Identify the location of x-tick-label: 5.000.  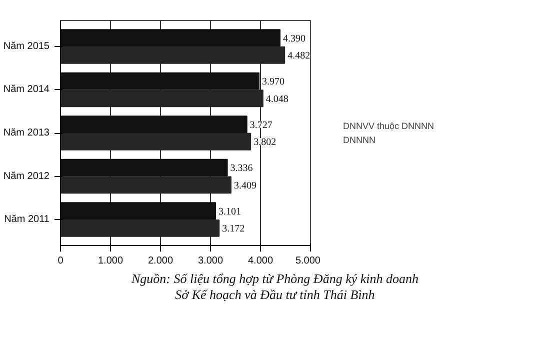
(308, 261).